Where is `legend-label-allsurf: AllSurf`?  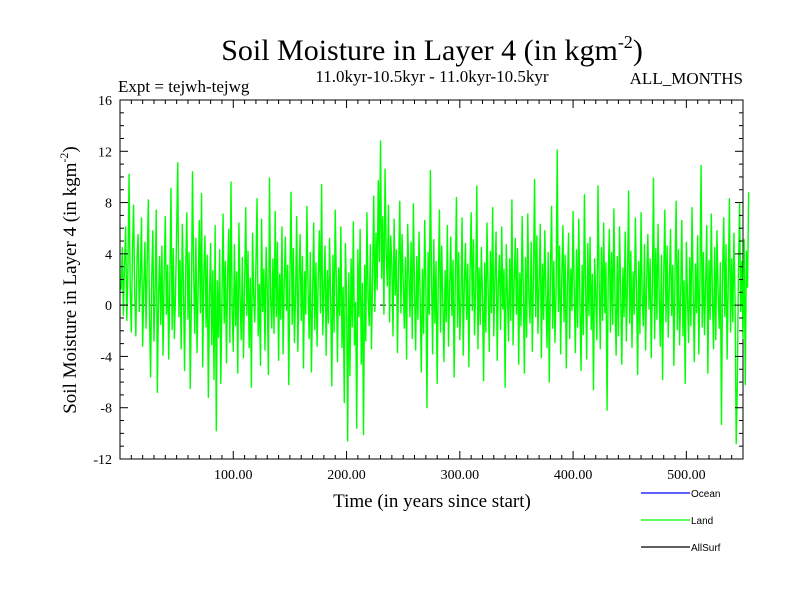
legend-label-allsurf: AllSurf is located at coordinates (706, 548).